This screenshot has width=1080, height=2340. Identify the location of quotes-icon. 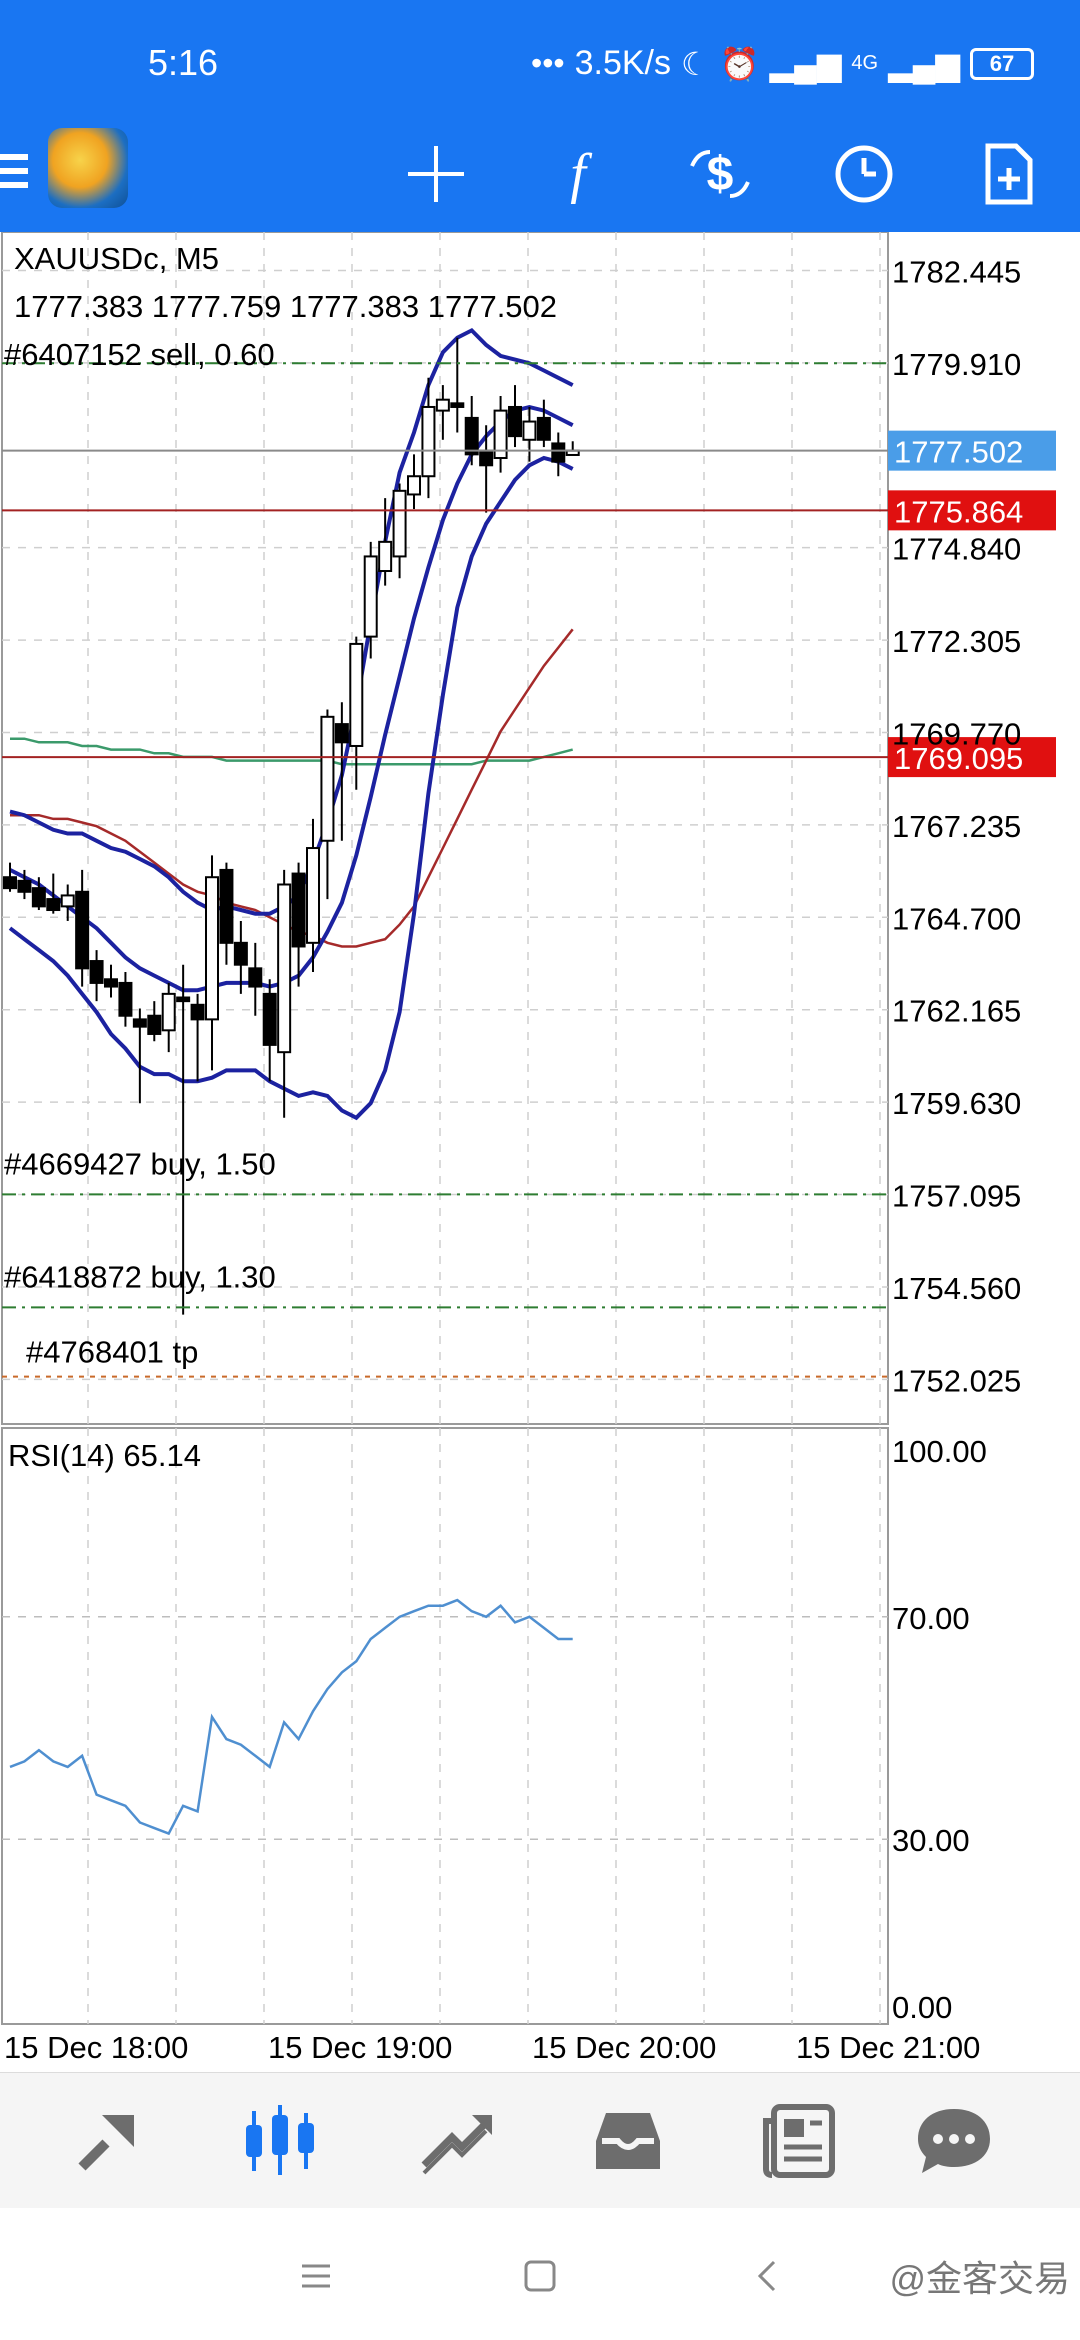
(108, 2141).